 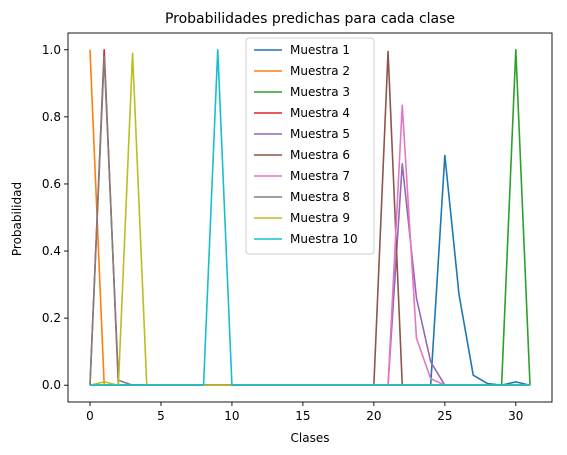 What do you see at coordinates (444, 416) in the screenshot?
I see `x-tick-label: 25` at bounding box center [444, 416].